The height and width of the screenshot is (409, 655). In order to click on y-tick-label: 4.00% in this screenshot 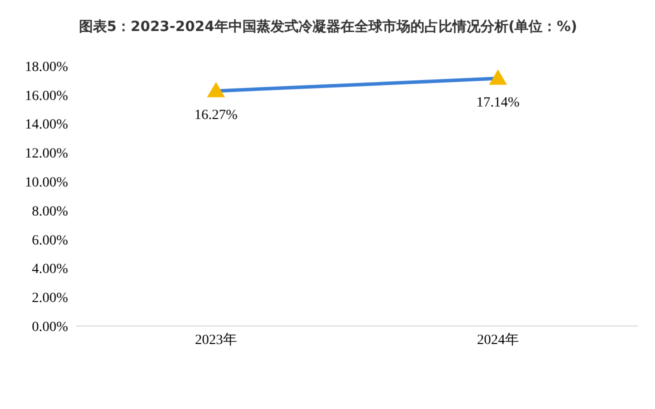, I will do `click(50, 270)`.